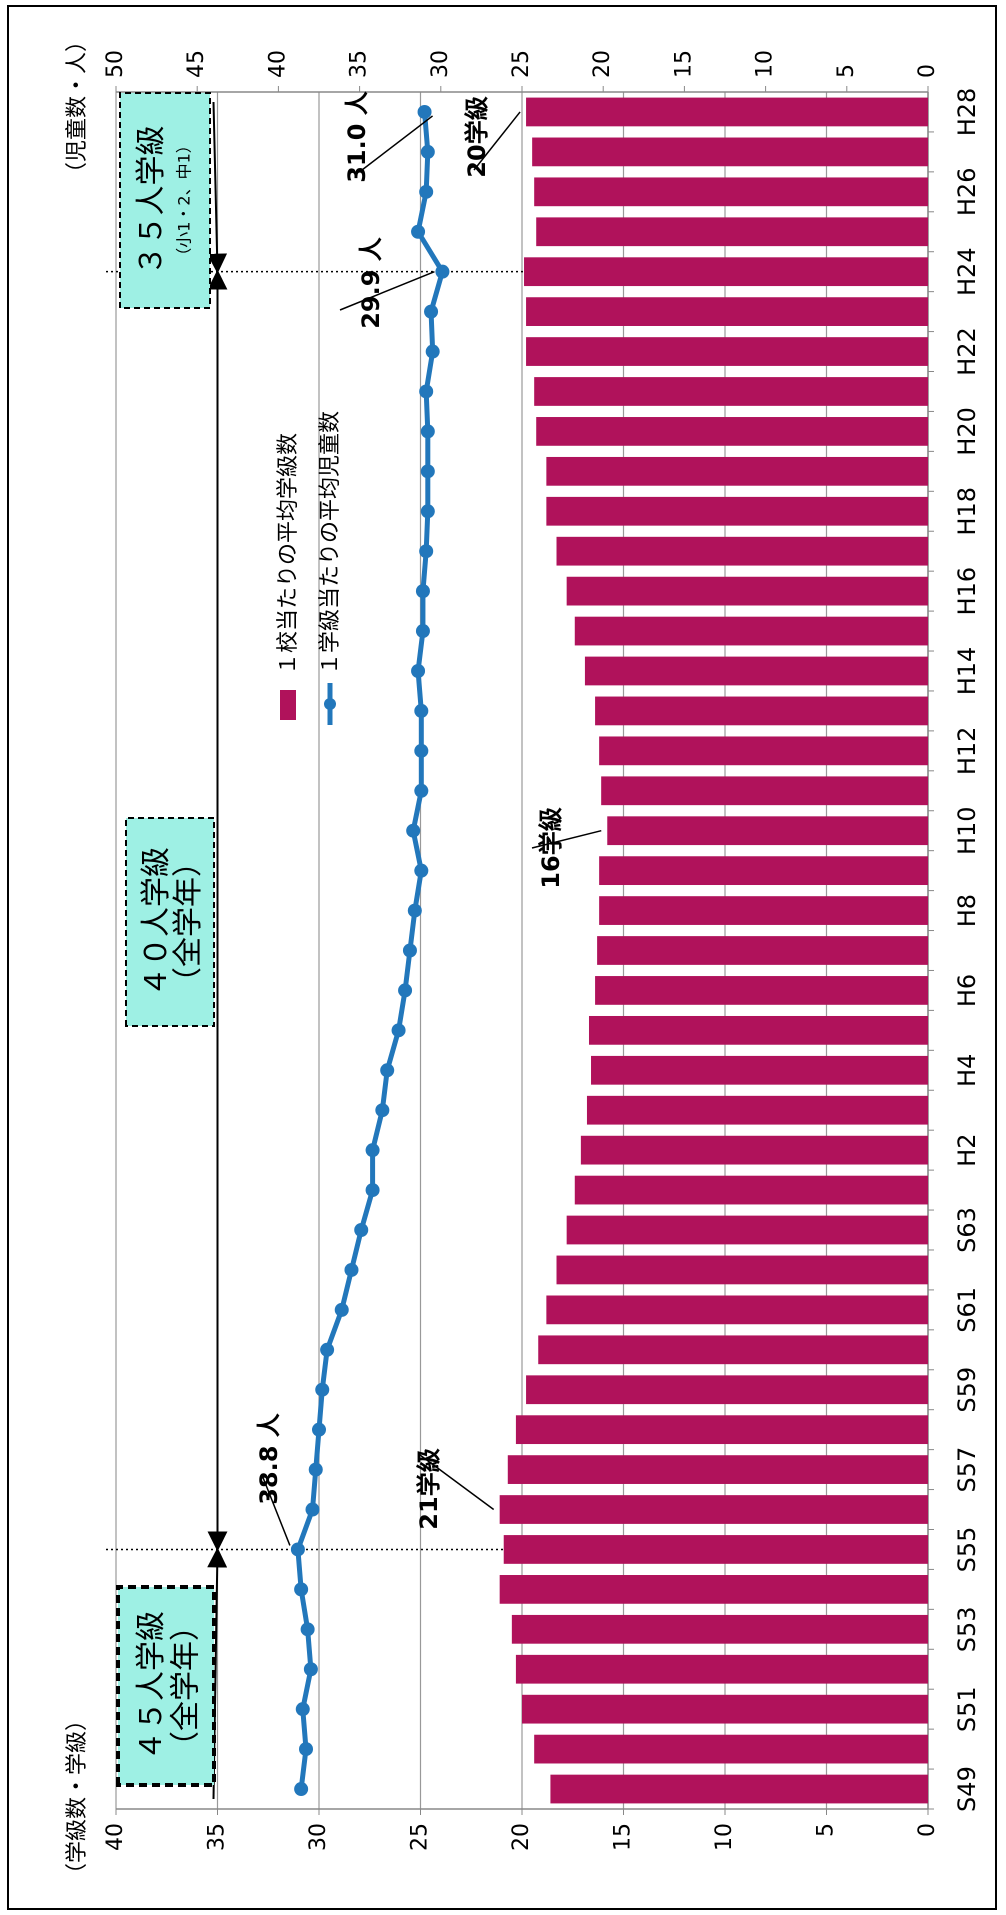  What do you see at coordinates (440, 64) in the screenshot?
I see `y2-tick-label: 30` at bounding box center [440, 64].